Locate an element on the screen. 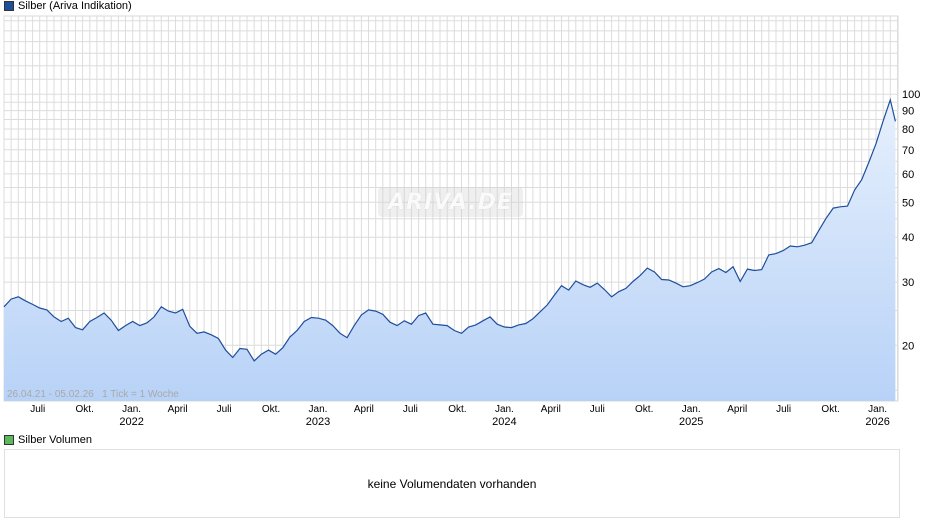 This screenshot has width=940, height=526. legend-price-label: Silber (Ariva Indikation) is located at coordinates (75, 6).